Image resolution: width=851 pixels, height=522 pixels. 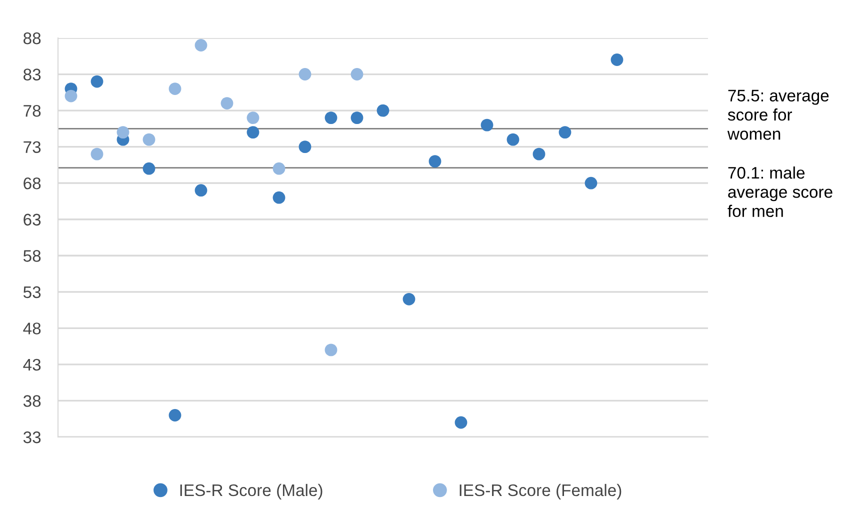 I want to click on ref-line-label: 70.1: male average score for men, so click(x=780, y=192).